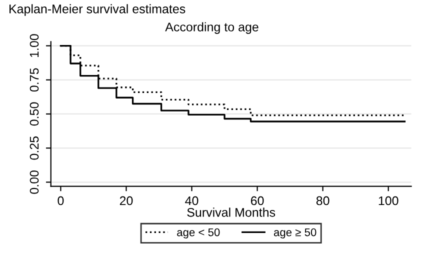 This screenshot has width=424, height=278. Describe the element at coordinates (257, 201) in the screenshot. I see `x-tick-label: 60` at that location.